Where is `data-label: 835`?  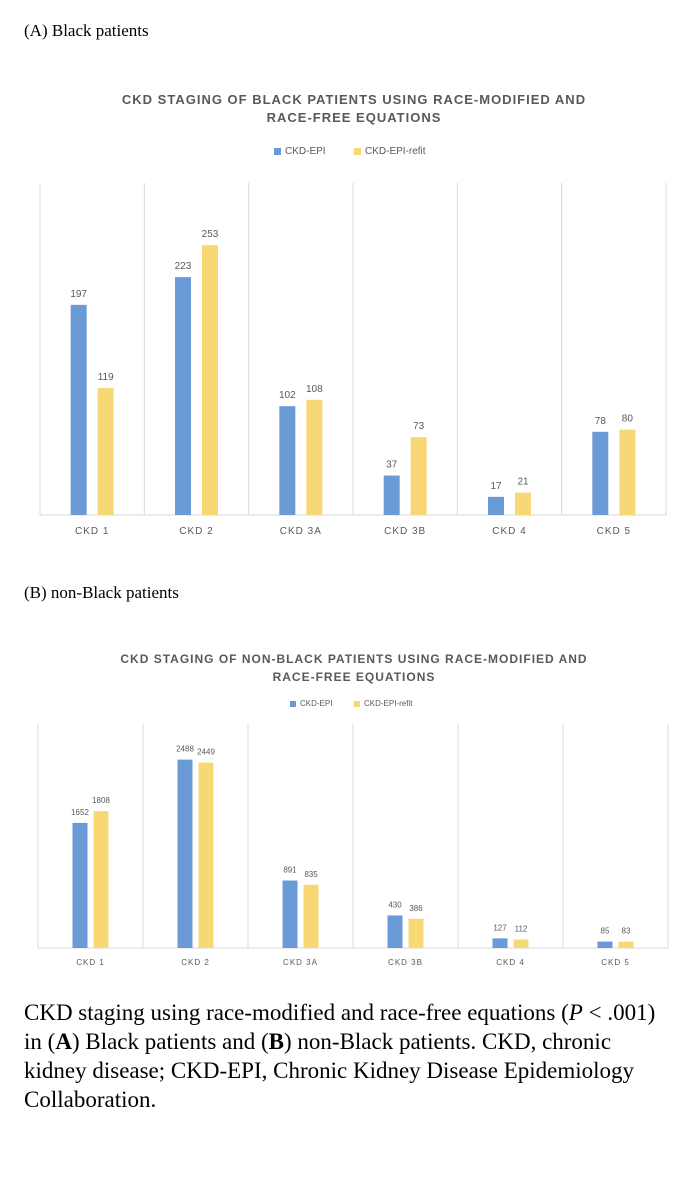
data-label: 835 is located at coordinates (311, 874).